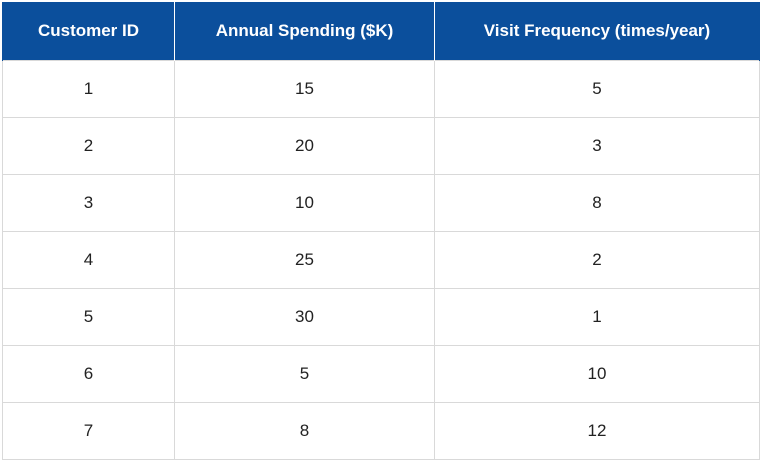  I want to click on table-row: 2 20 3, so click(381, 145).